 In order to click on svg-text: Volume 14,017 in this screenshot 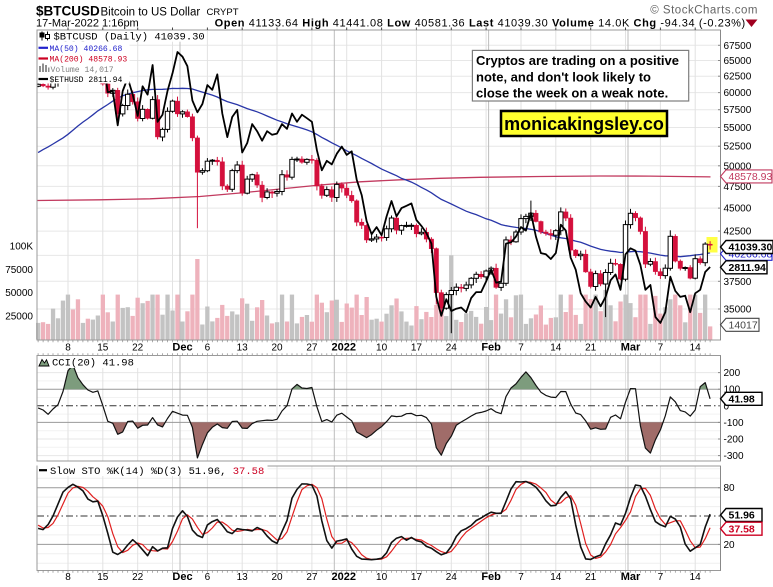, I will do `click(82, 70)`.